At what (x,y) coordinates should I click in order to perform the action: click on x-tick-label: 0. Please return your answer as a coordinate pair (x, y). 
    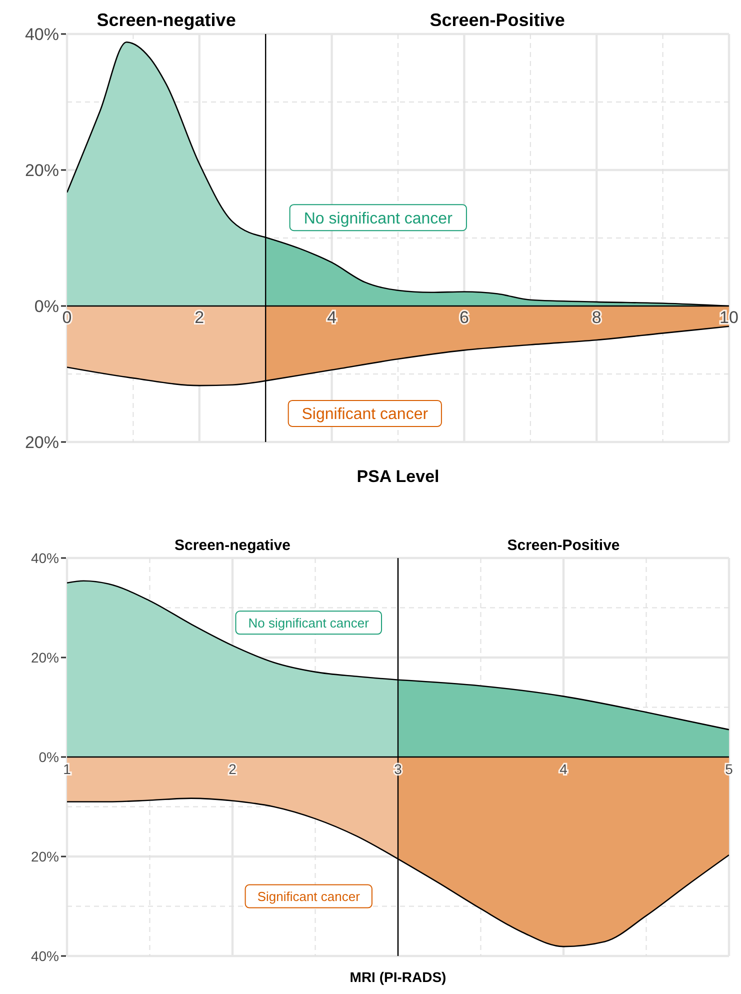
    Looking at the image, I should click on (67, 317).